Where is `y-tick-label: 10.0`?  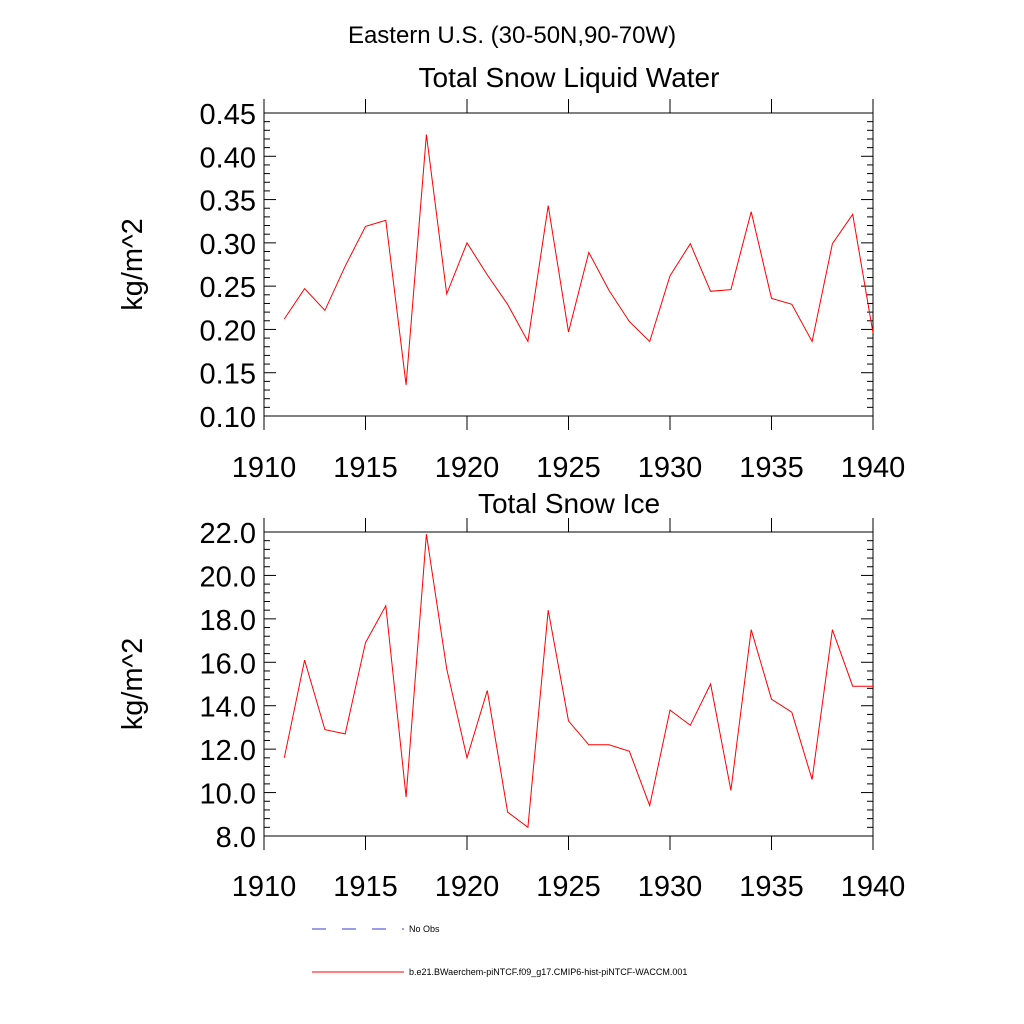 y-tick-label: 10.0 is located at coordinates (228, 795).